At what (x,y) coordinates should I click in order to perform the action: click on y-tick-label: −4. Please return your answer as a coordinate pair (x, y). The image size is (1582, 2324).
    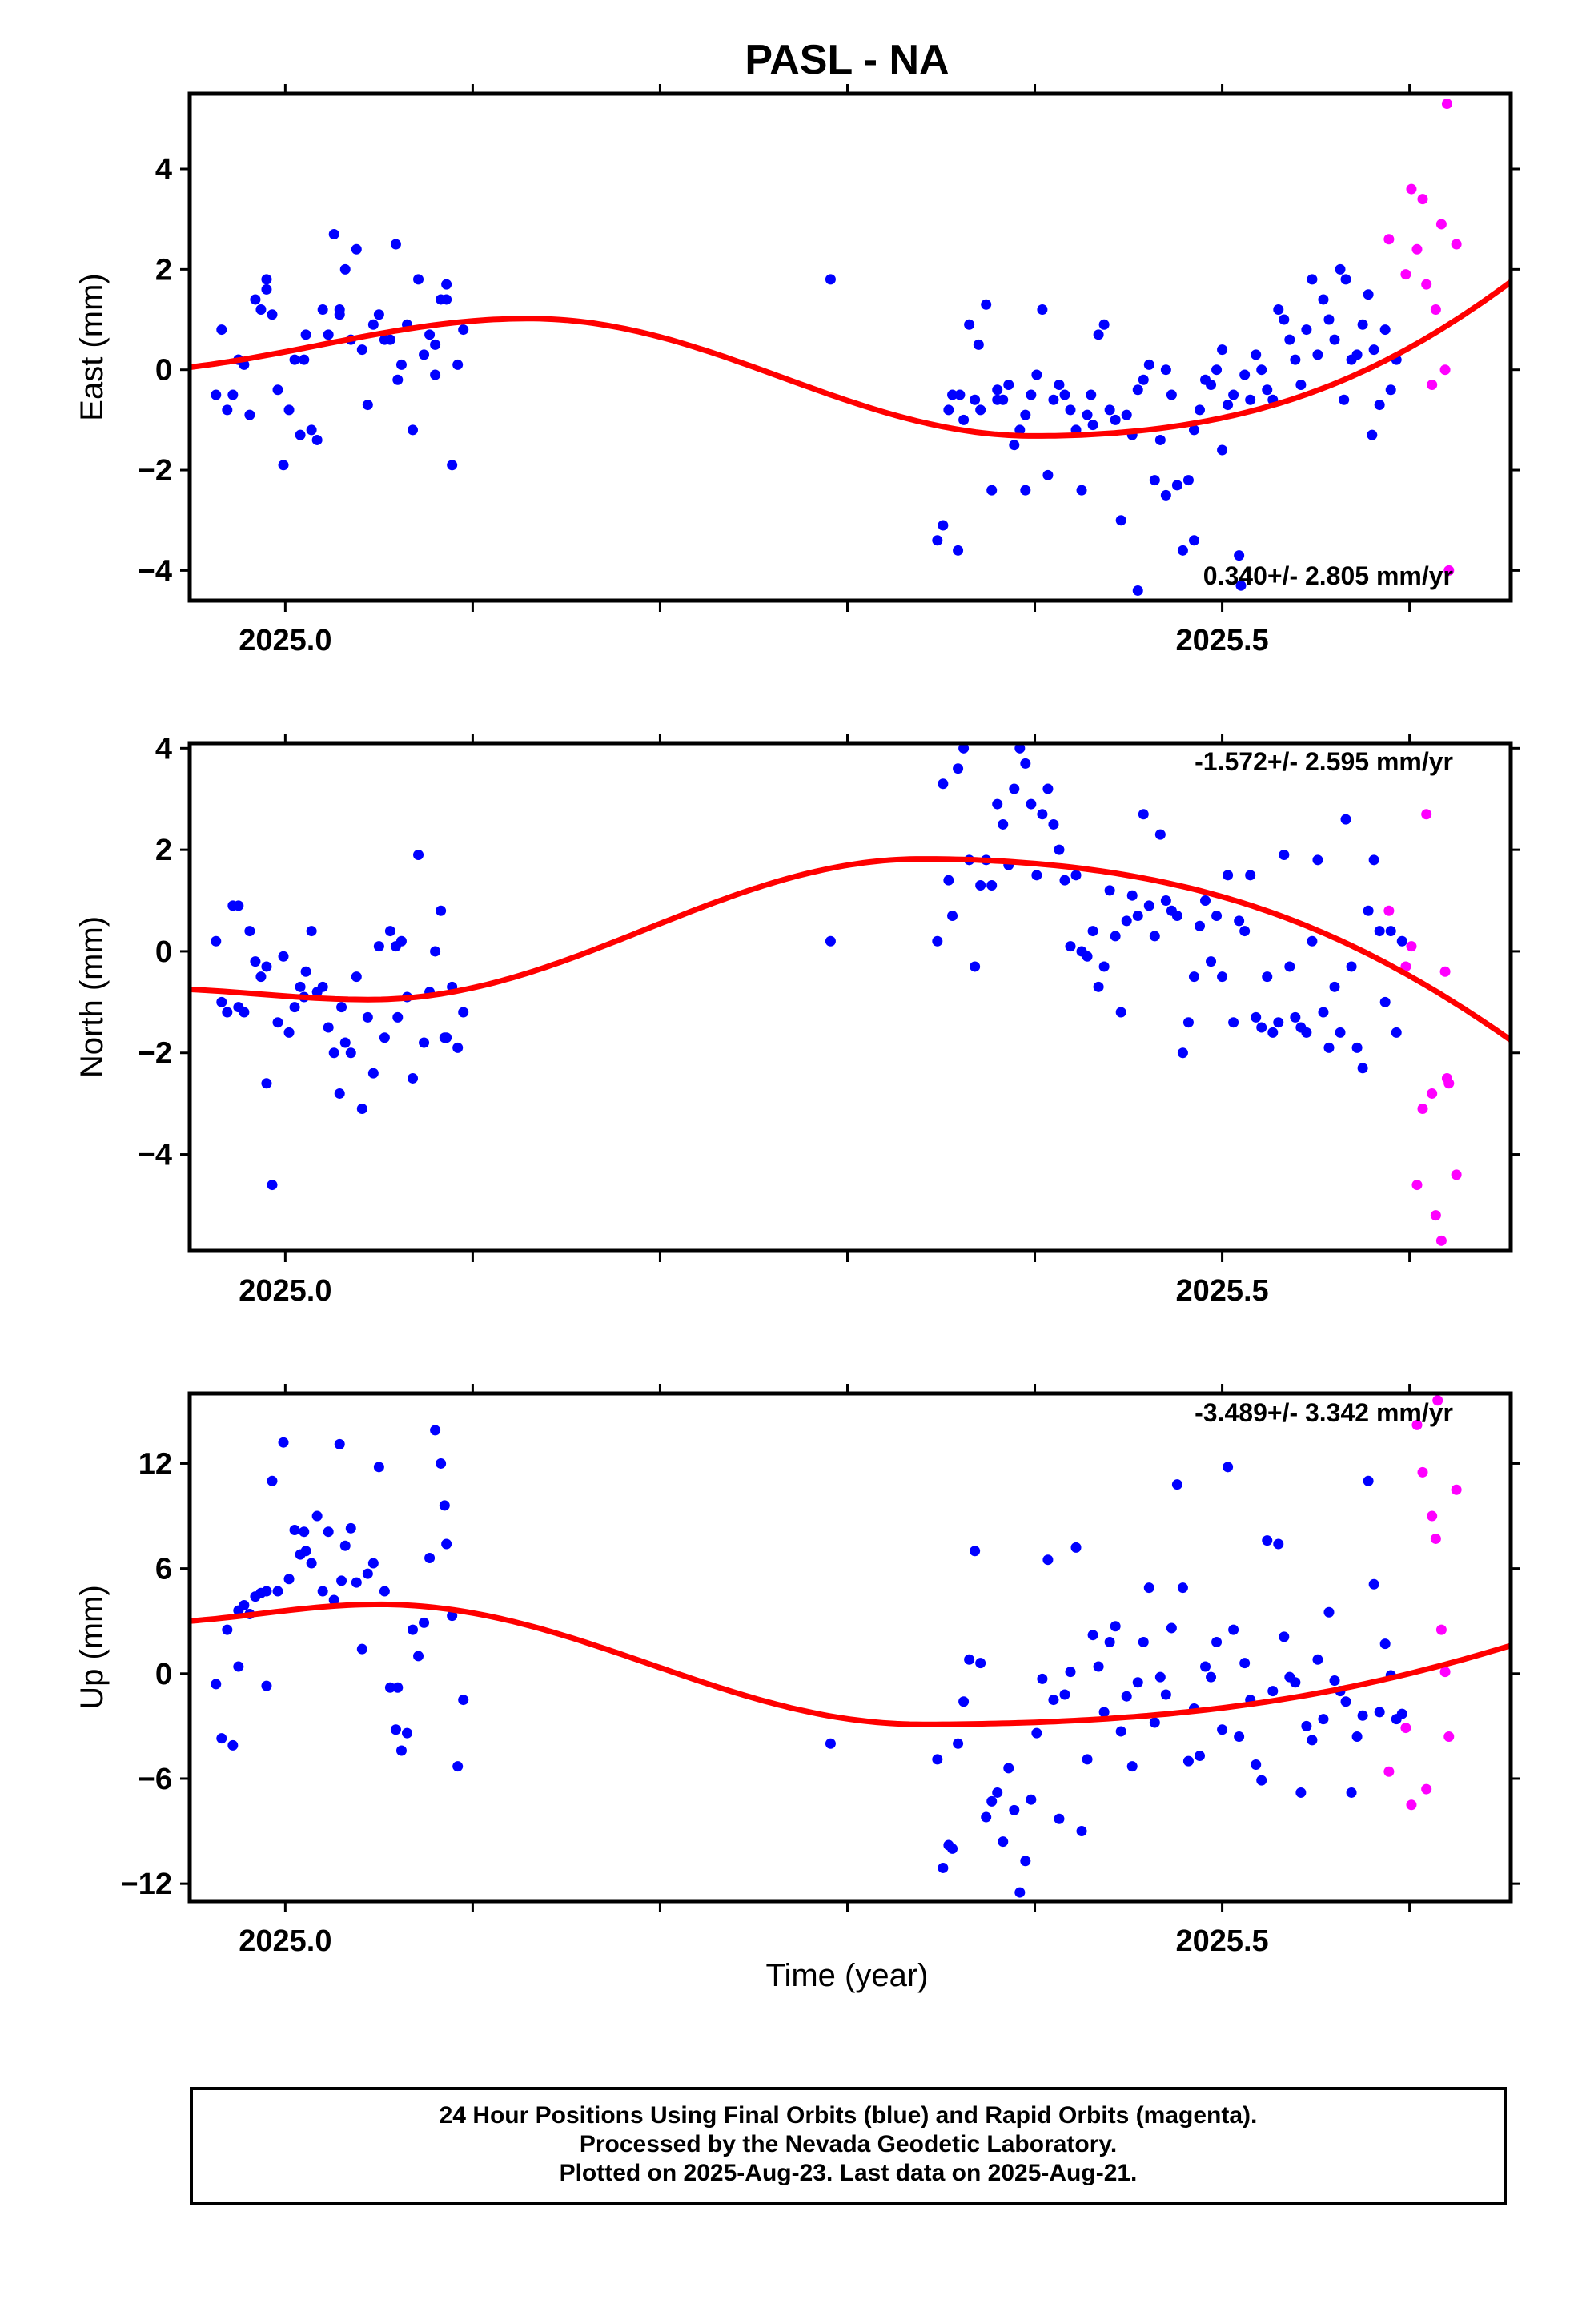
    Looking at the image, I should click on (155, 571).